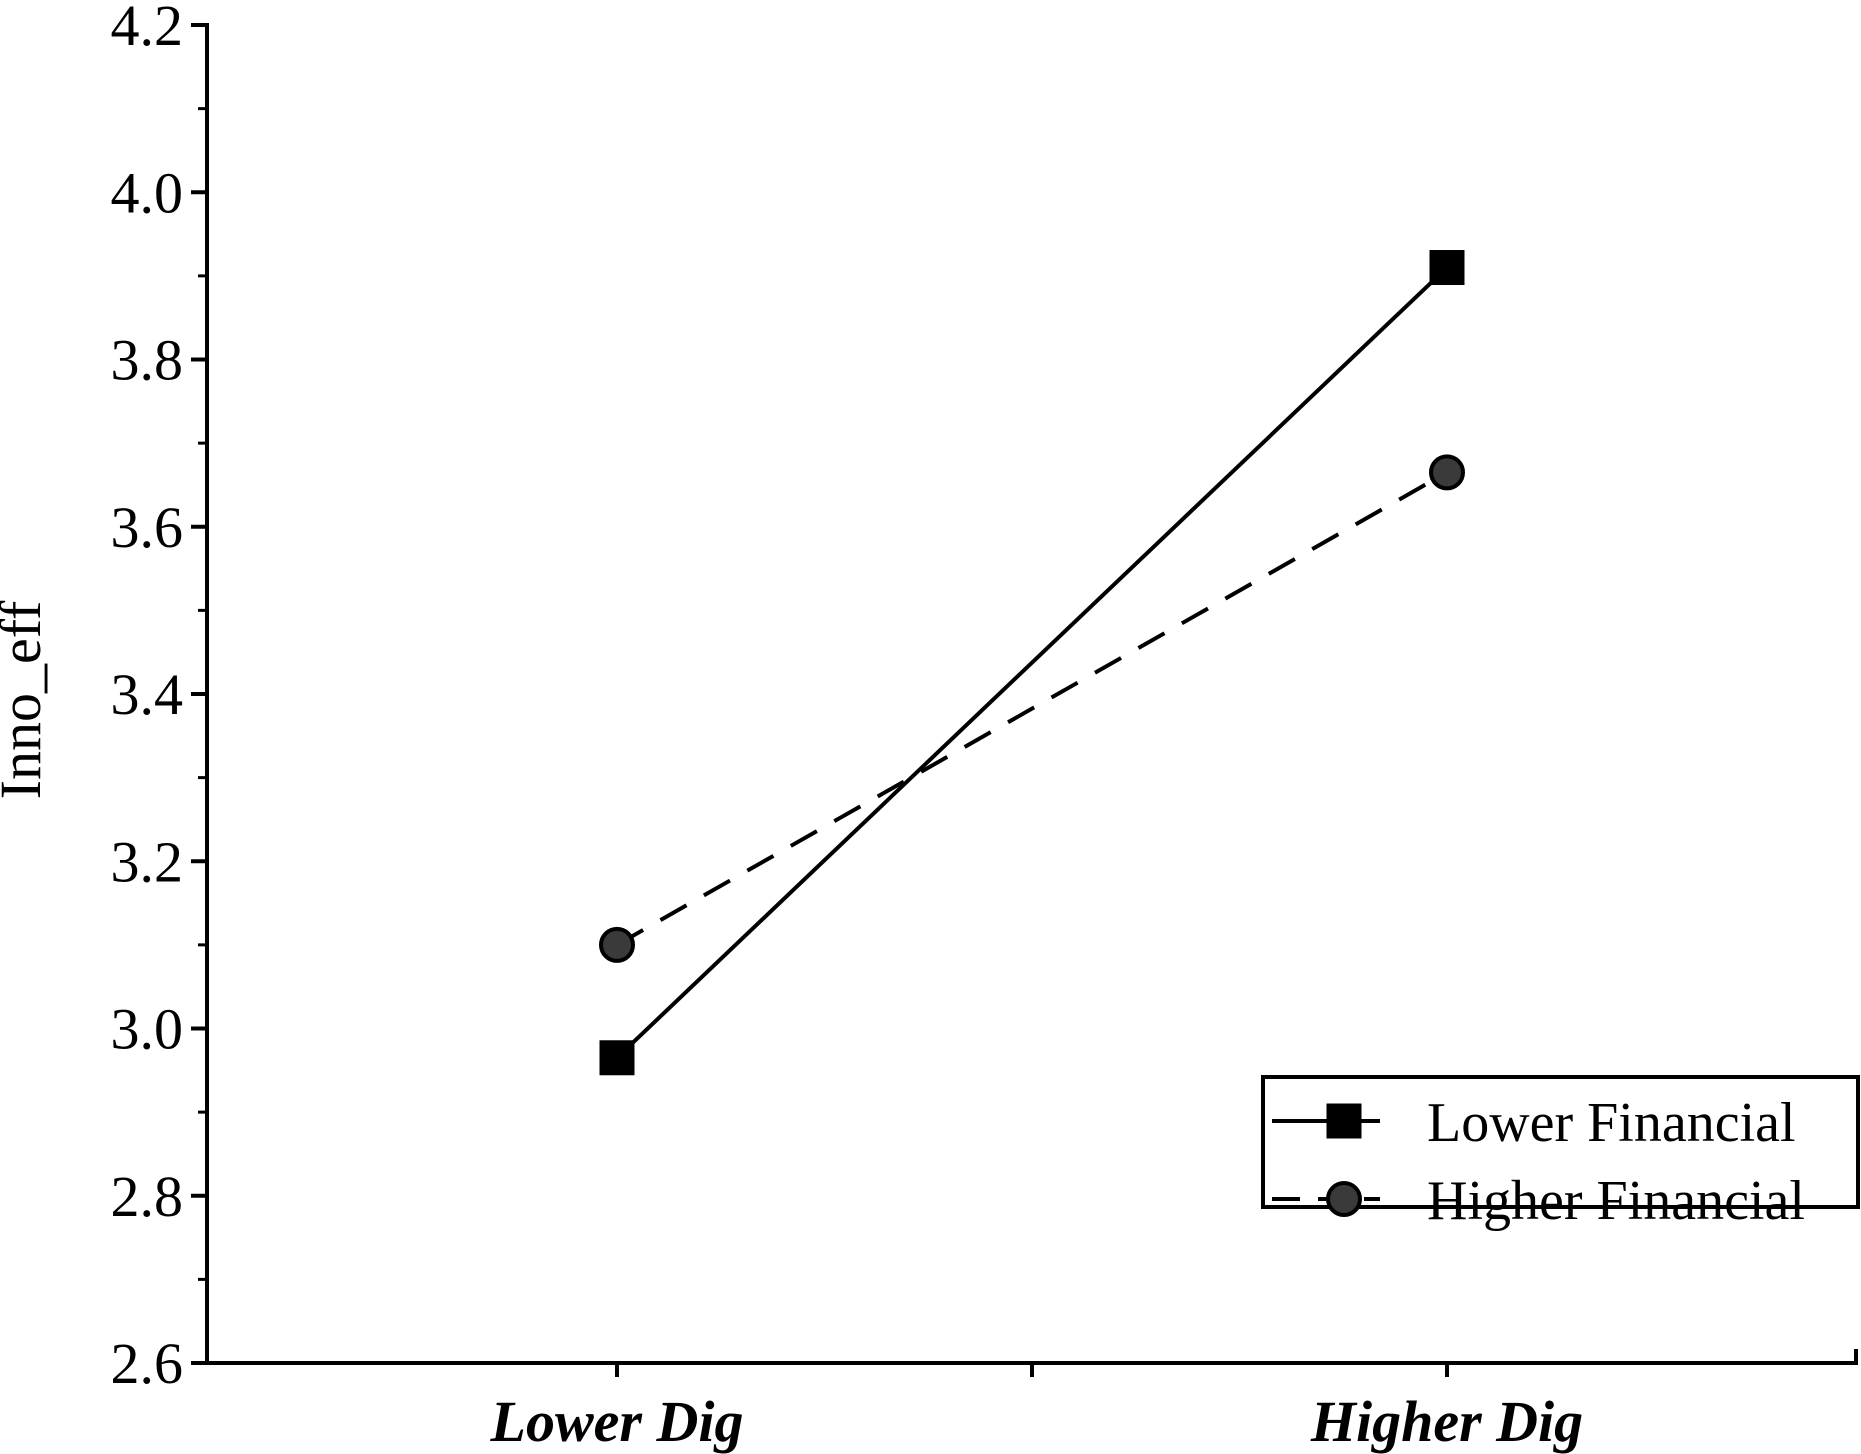 The height and width of the screenshot is (1454, 1861). I want to click on legend: Lower Financial Higher Financial, so click(1560, 1153).